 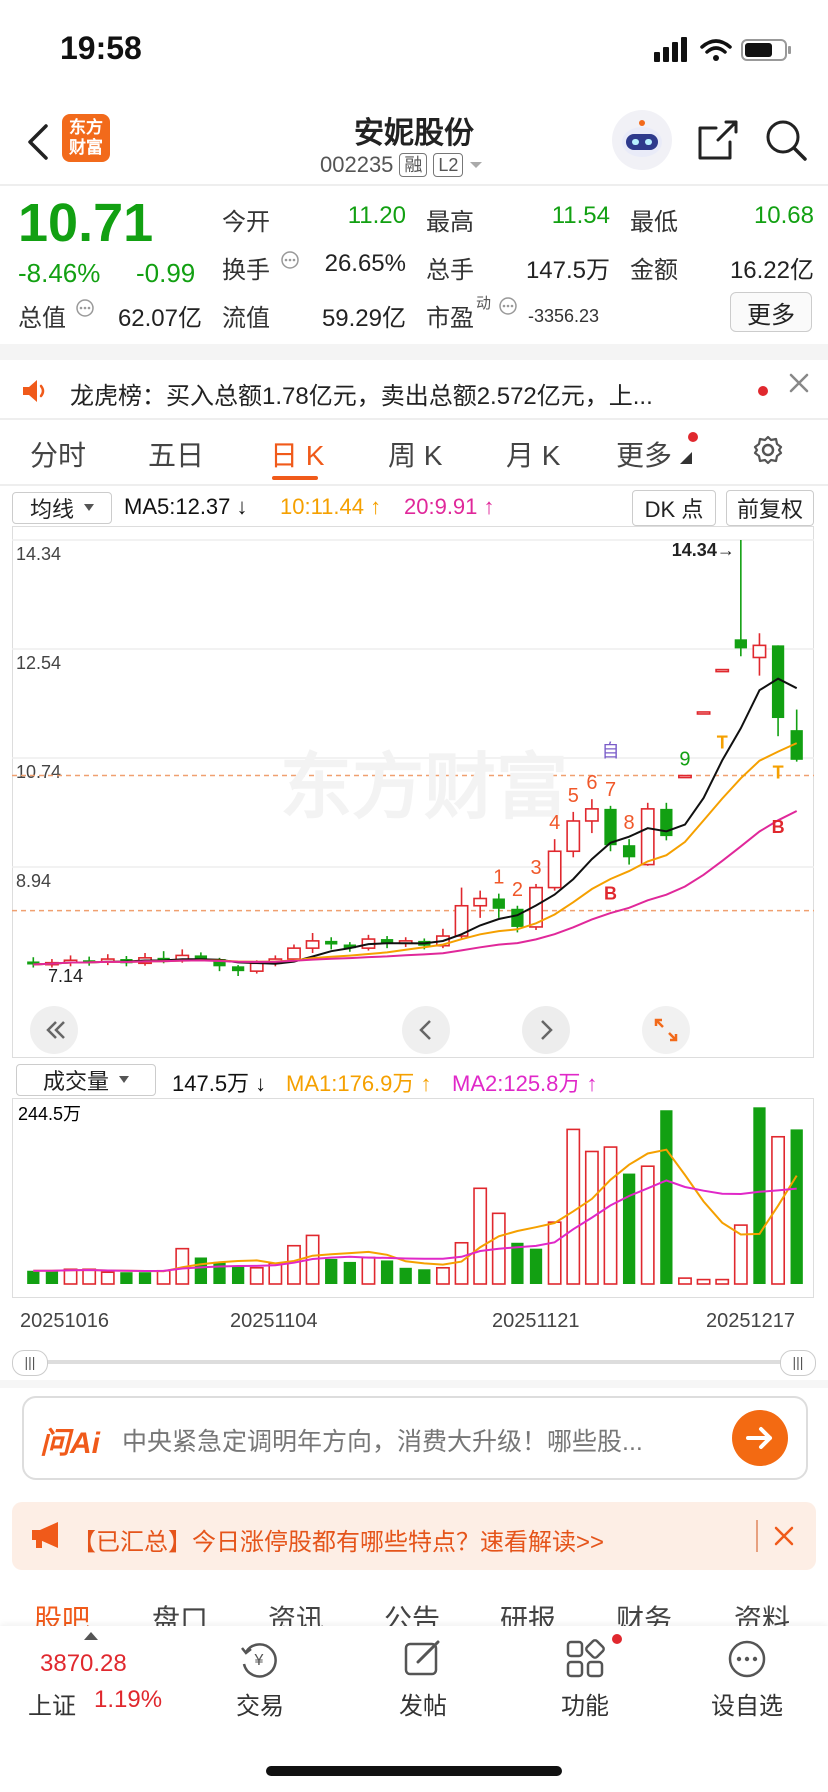 What do you see at coordinates (533, 455) in the screenshot?
I see `tab-monthly-k: 月 K` at bounding box center [533, 455].